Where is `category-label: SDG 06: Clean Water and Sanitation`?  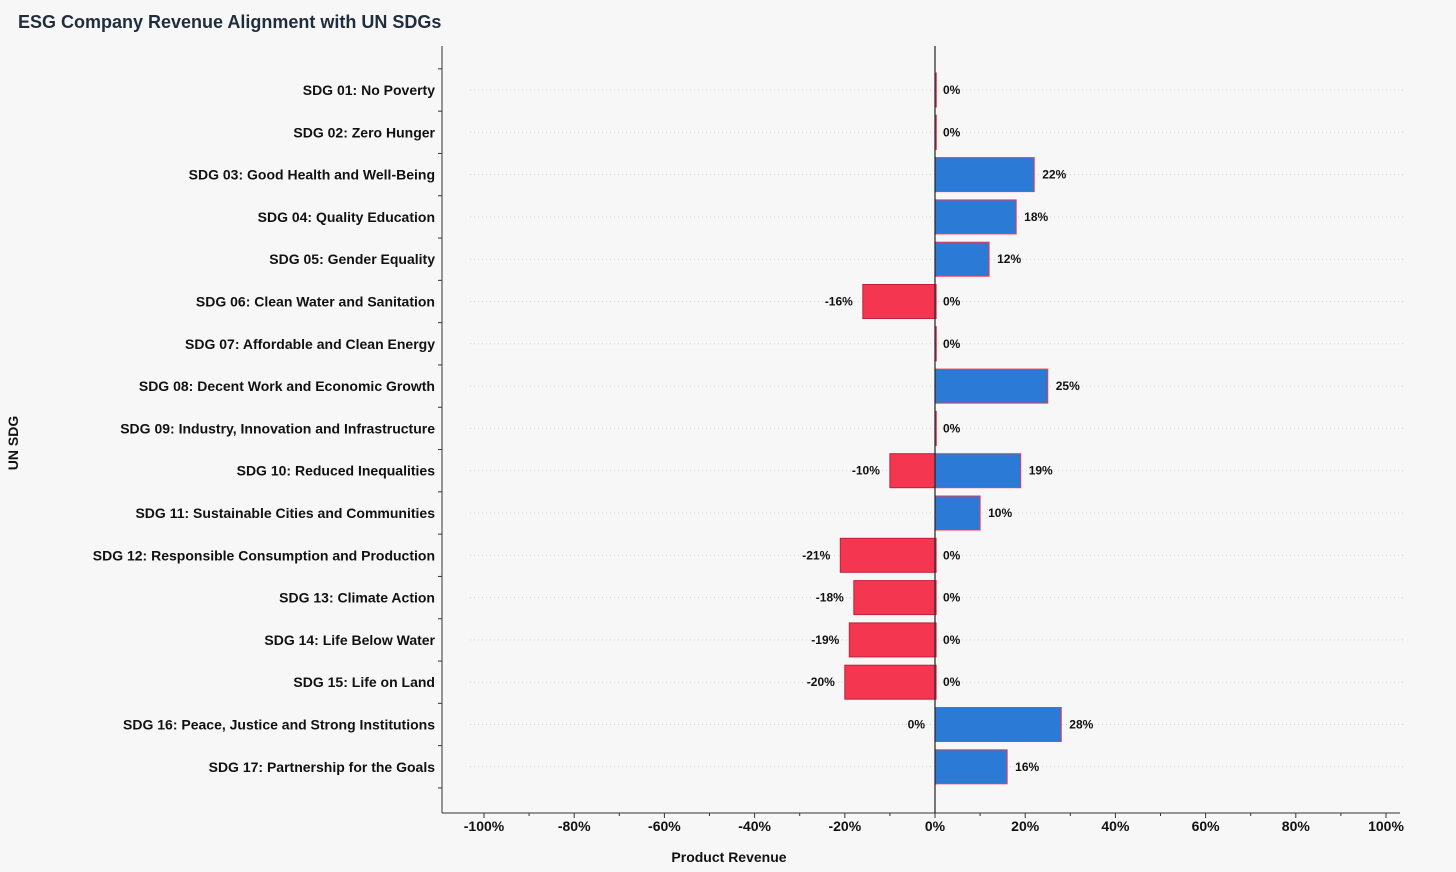 category-label: SDG 06: Clean Water and Sanitation is located at coordinates (315, 302).